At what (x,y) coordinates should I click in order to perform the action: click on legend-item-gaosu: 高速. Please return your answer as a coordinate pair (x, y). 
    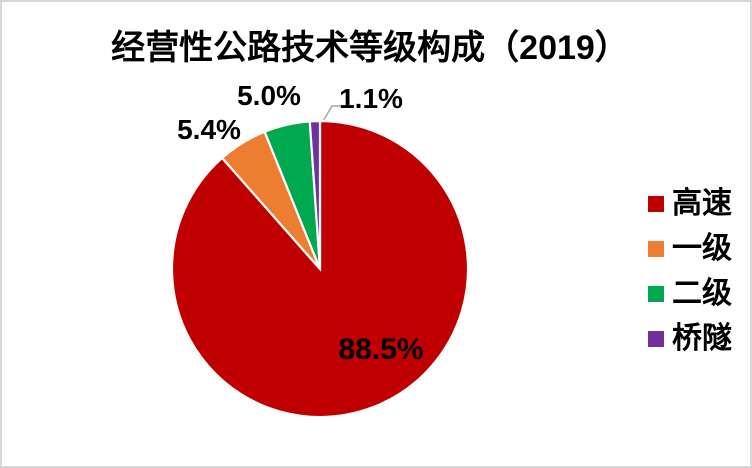
    Looking at the image, I should click on (690, 204).